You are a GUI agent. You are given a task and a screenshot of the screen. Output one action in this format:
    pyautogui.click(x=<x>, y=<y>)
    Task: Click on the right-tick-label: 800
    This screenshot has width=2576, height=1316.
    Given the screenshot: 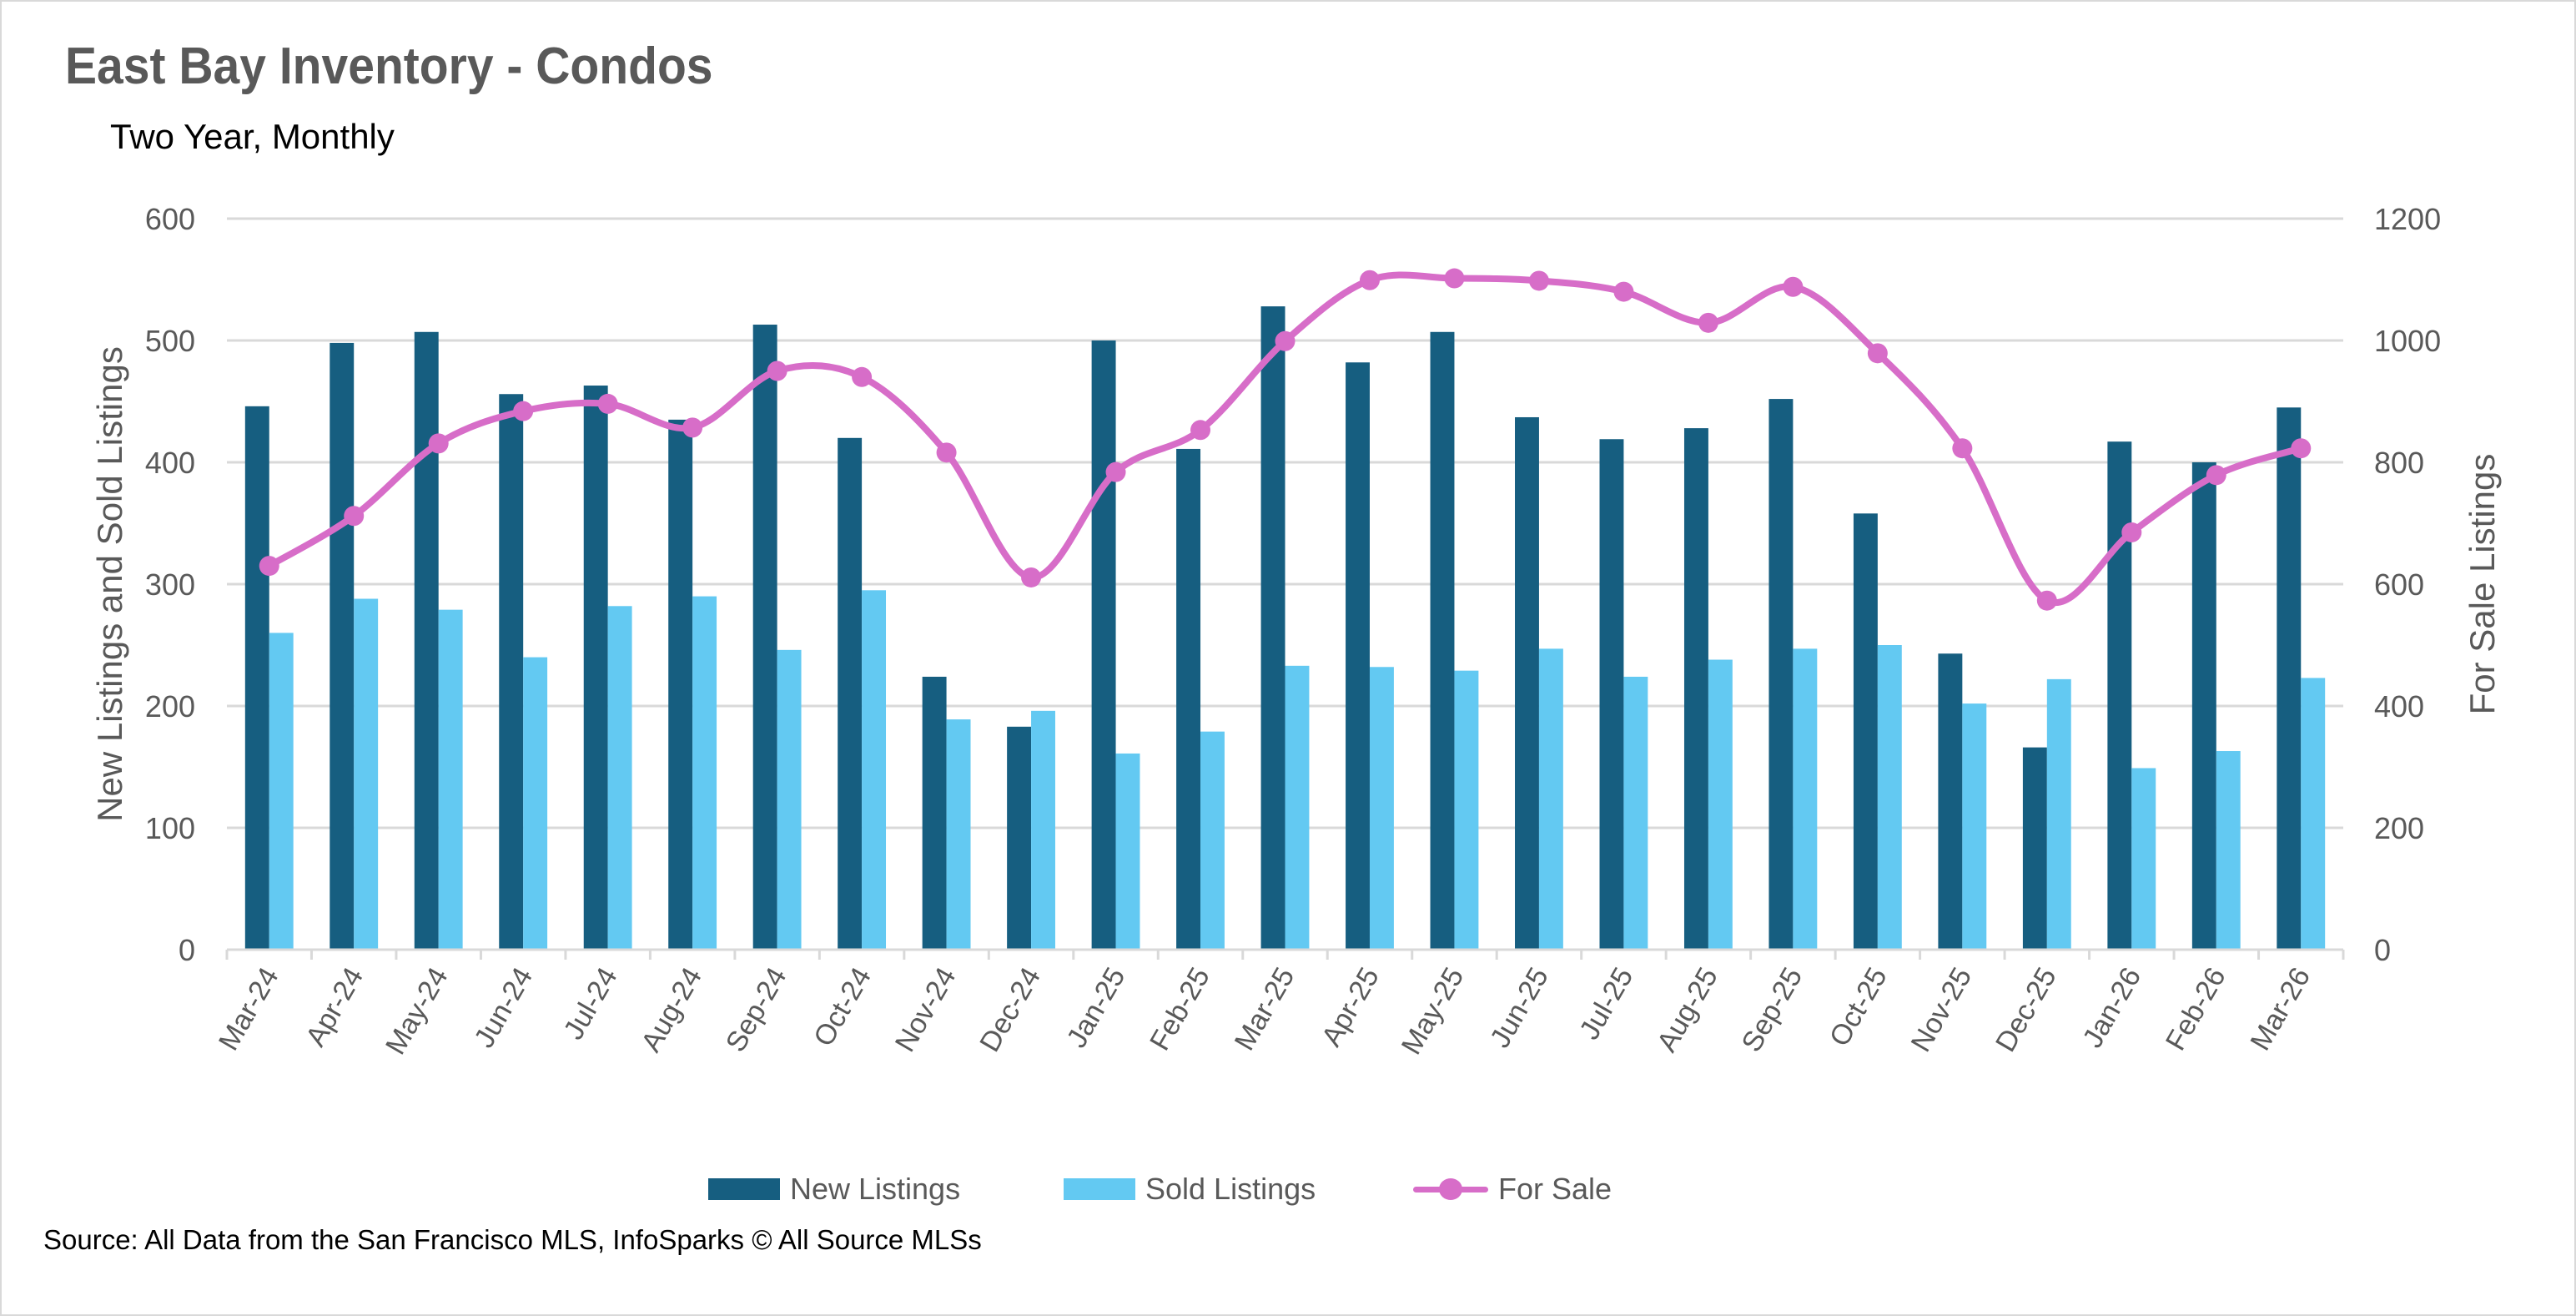 What is the action you would take?
    pyautogui.click(x=2399, y=463)
    